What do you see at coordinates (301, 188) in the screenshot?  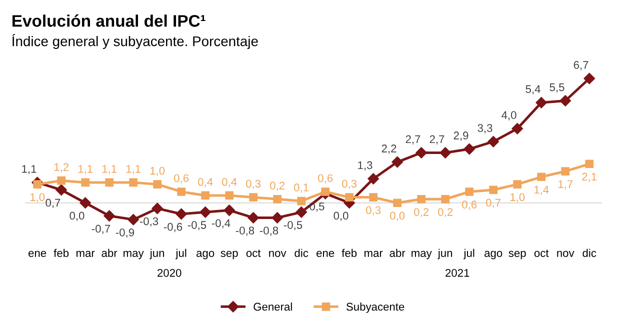 I see `data-label: 0,1` at bounding box center [301, 188].